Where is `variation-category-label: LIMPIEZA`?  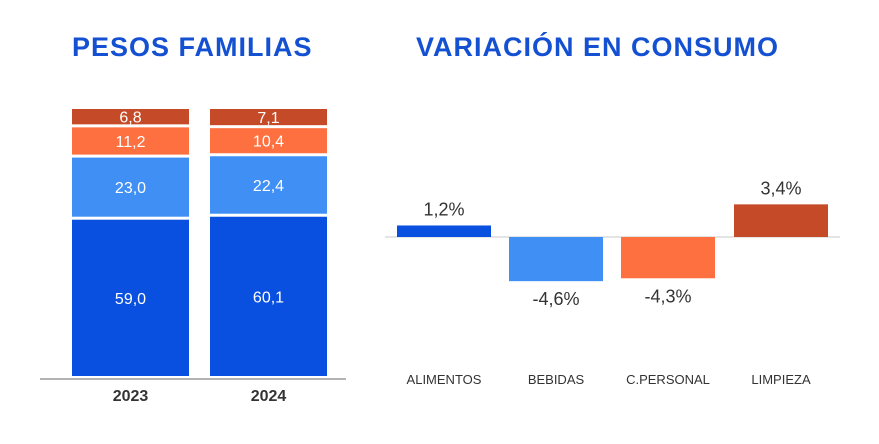
variation-category-label: LIMPIEZA is located at coordinates (781, 379).